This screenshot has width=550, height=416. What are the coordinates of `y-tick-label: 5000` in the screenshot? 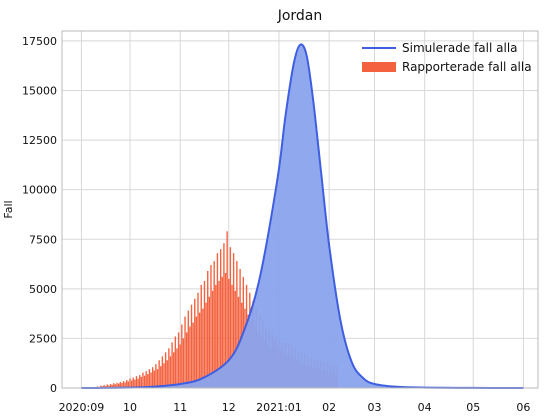 It's located at (43, 289).